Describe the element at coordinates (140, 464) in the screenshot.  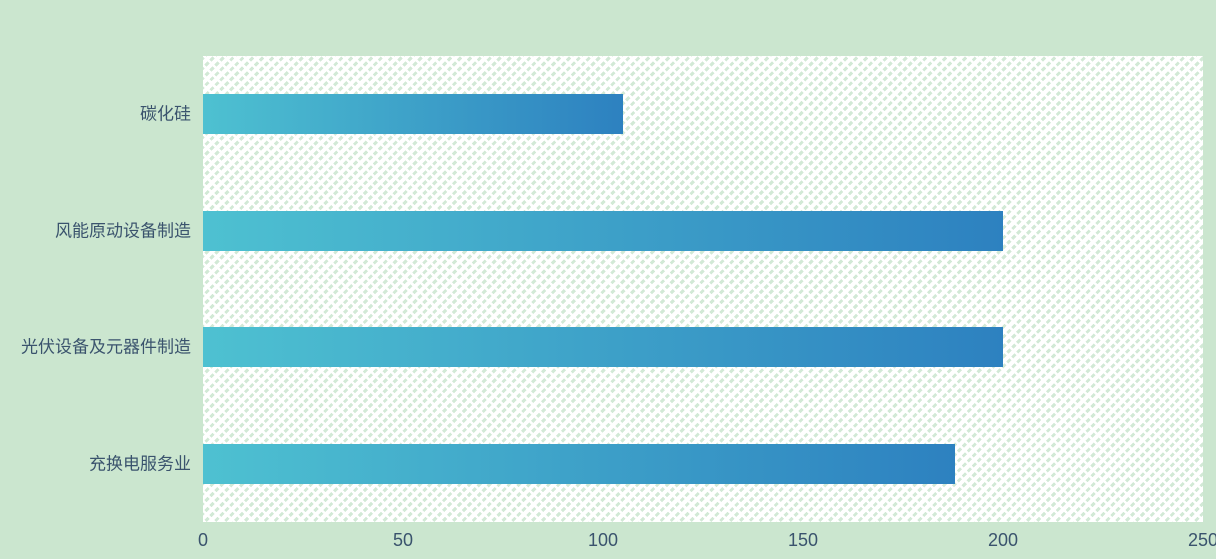
I see `category-label: 充换电服务业` at that location.